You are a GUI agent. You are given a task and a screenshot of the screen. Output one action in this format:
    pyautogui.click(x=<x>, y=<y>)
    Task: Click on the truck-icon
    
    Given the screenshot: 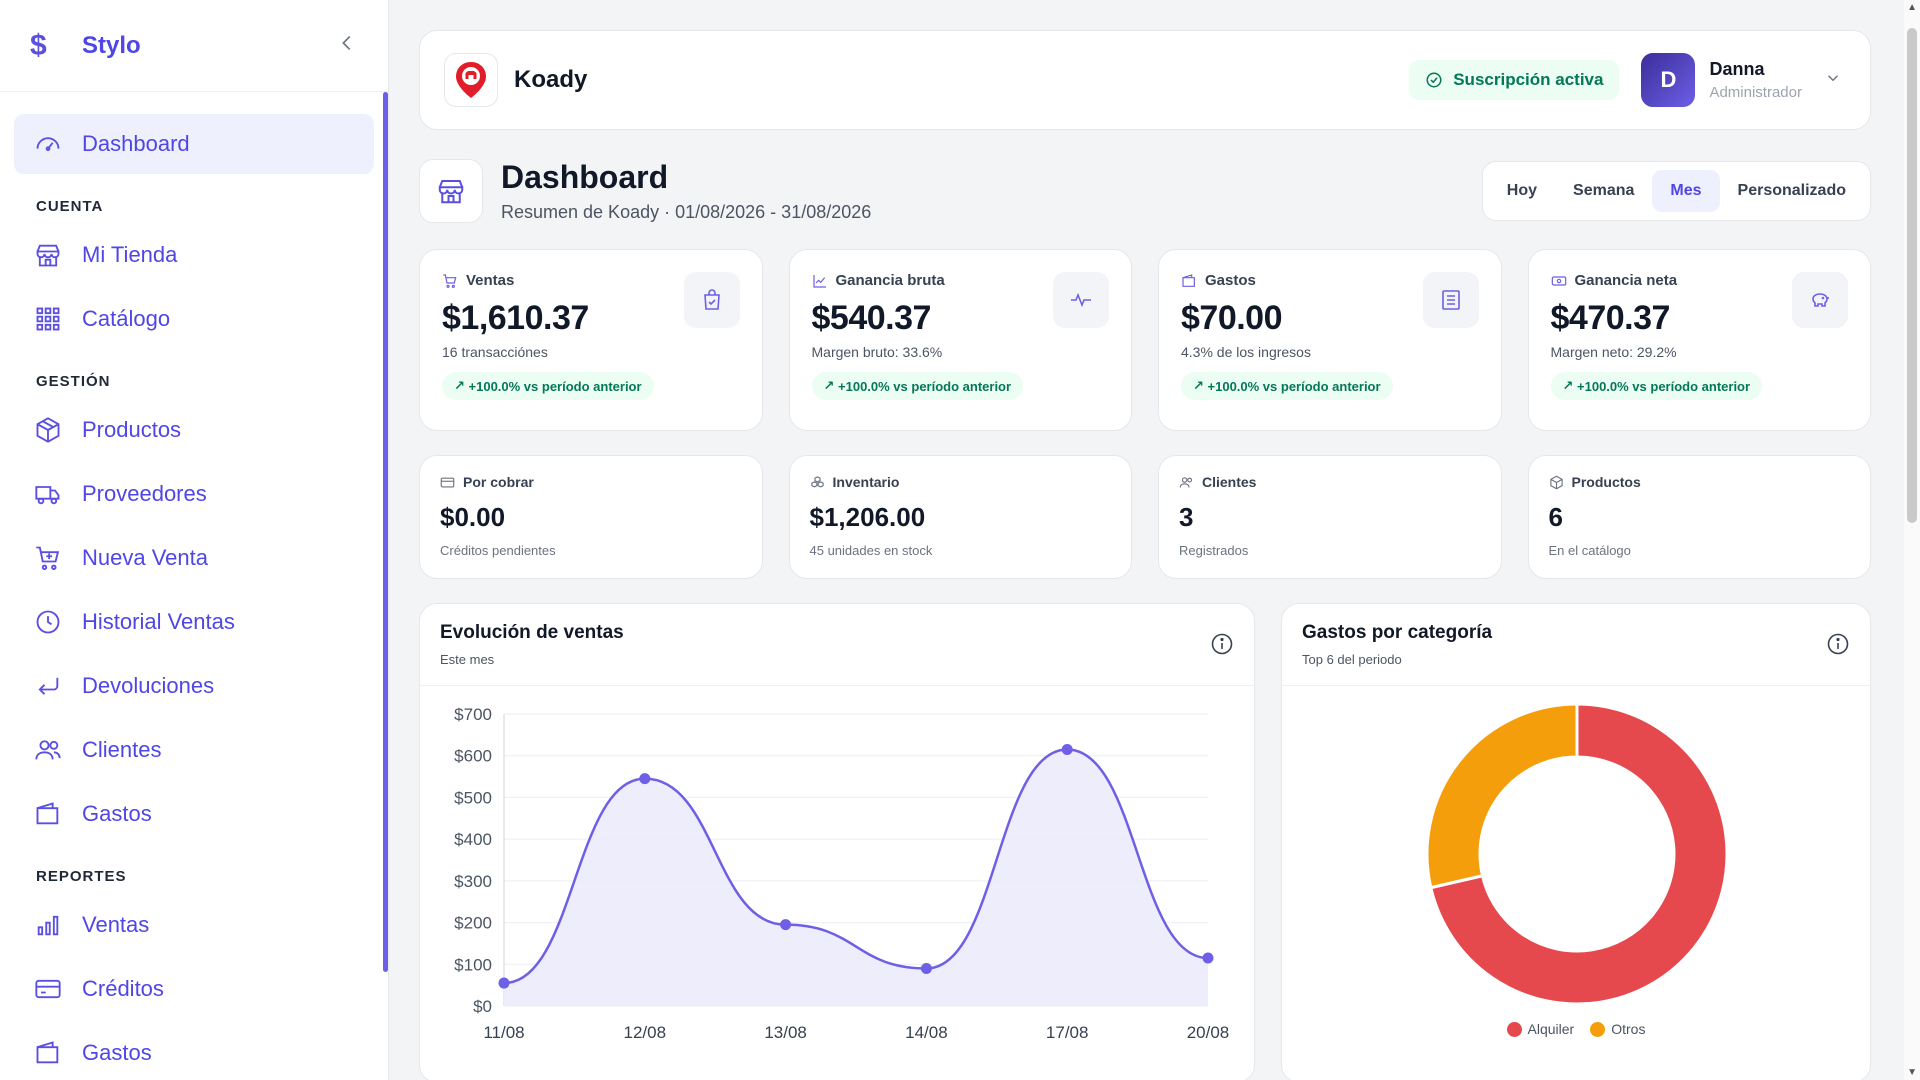 What is the action you would take?
    pyautogui.click(x=47, y=495)
    